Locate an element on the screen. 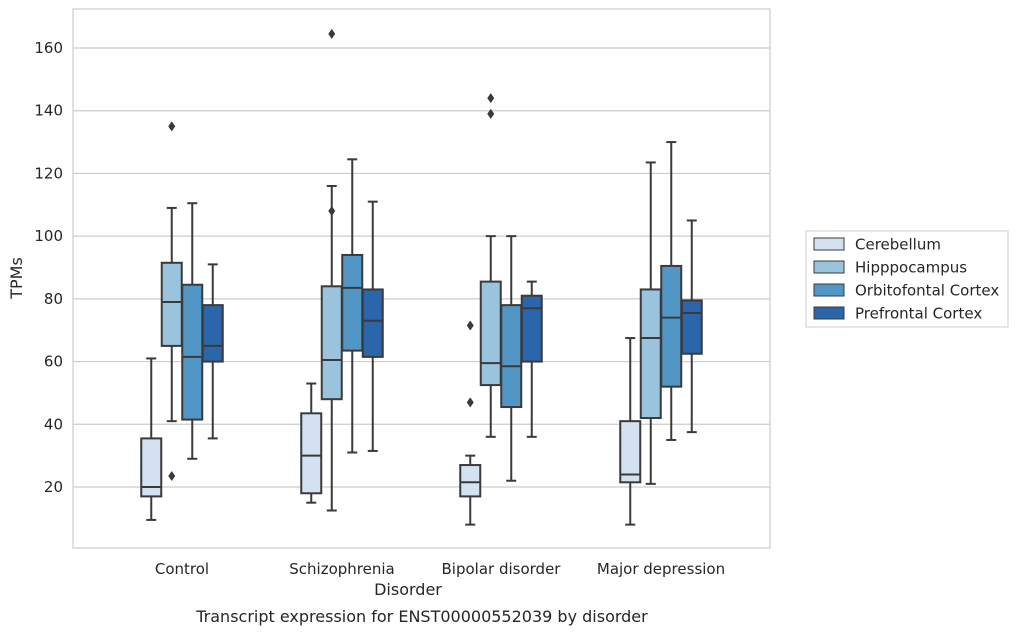 Image resolution: width=1018 pixels, height=634 pixels. legend-label: Prefrontal Cortex is located at coordinates (918, 314).